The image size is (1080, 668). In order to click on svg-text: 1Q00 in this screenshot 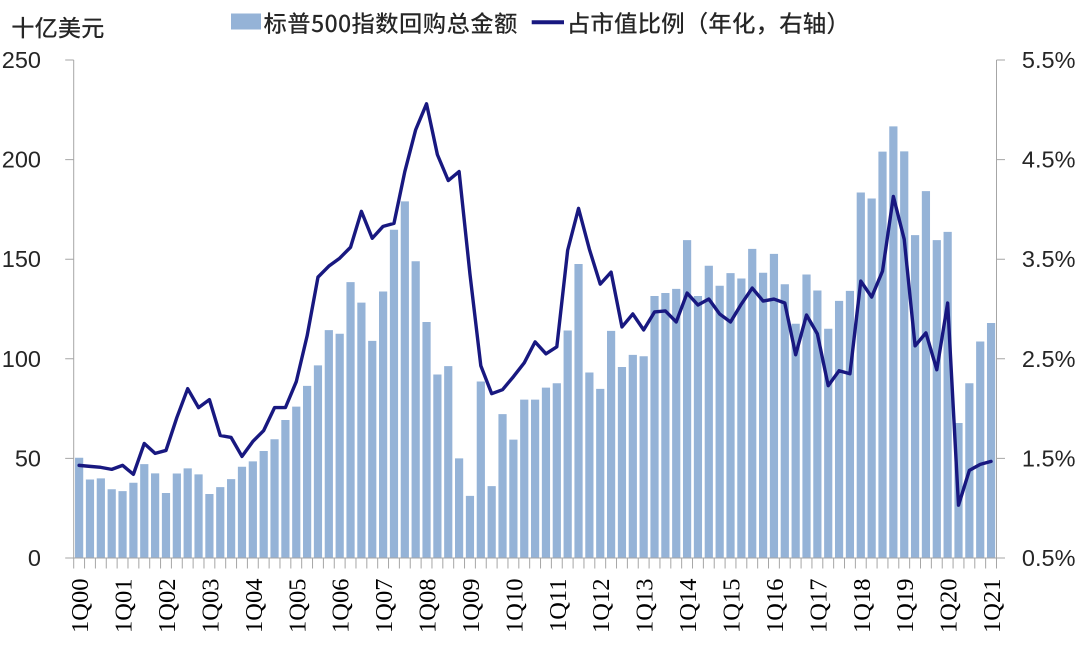, I will do `click(80, 606)`.